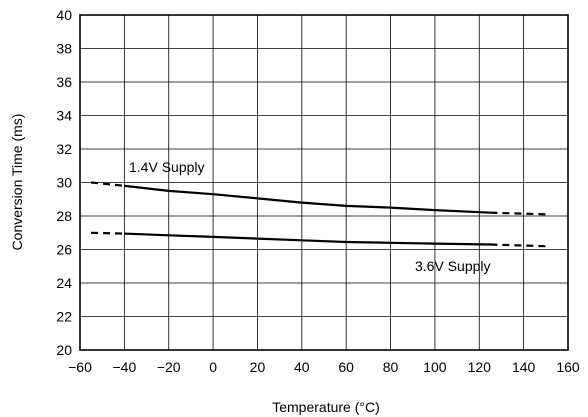 Image resolution: width=588 pixels, height=417 pixels. Describe the element at coordinates (518, 245) in the screenshot. I see `series-line-3-6v-supply-extrapolated-high` at that location.